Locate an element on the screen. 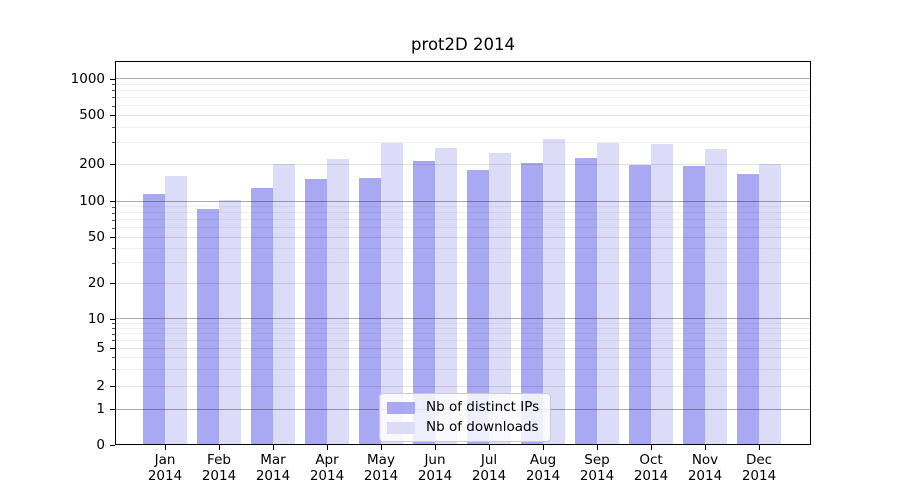  legend-row: Nb of downloads is located at coordinates (463, 427).